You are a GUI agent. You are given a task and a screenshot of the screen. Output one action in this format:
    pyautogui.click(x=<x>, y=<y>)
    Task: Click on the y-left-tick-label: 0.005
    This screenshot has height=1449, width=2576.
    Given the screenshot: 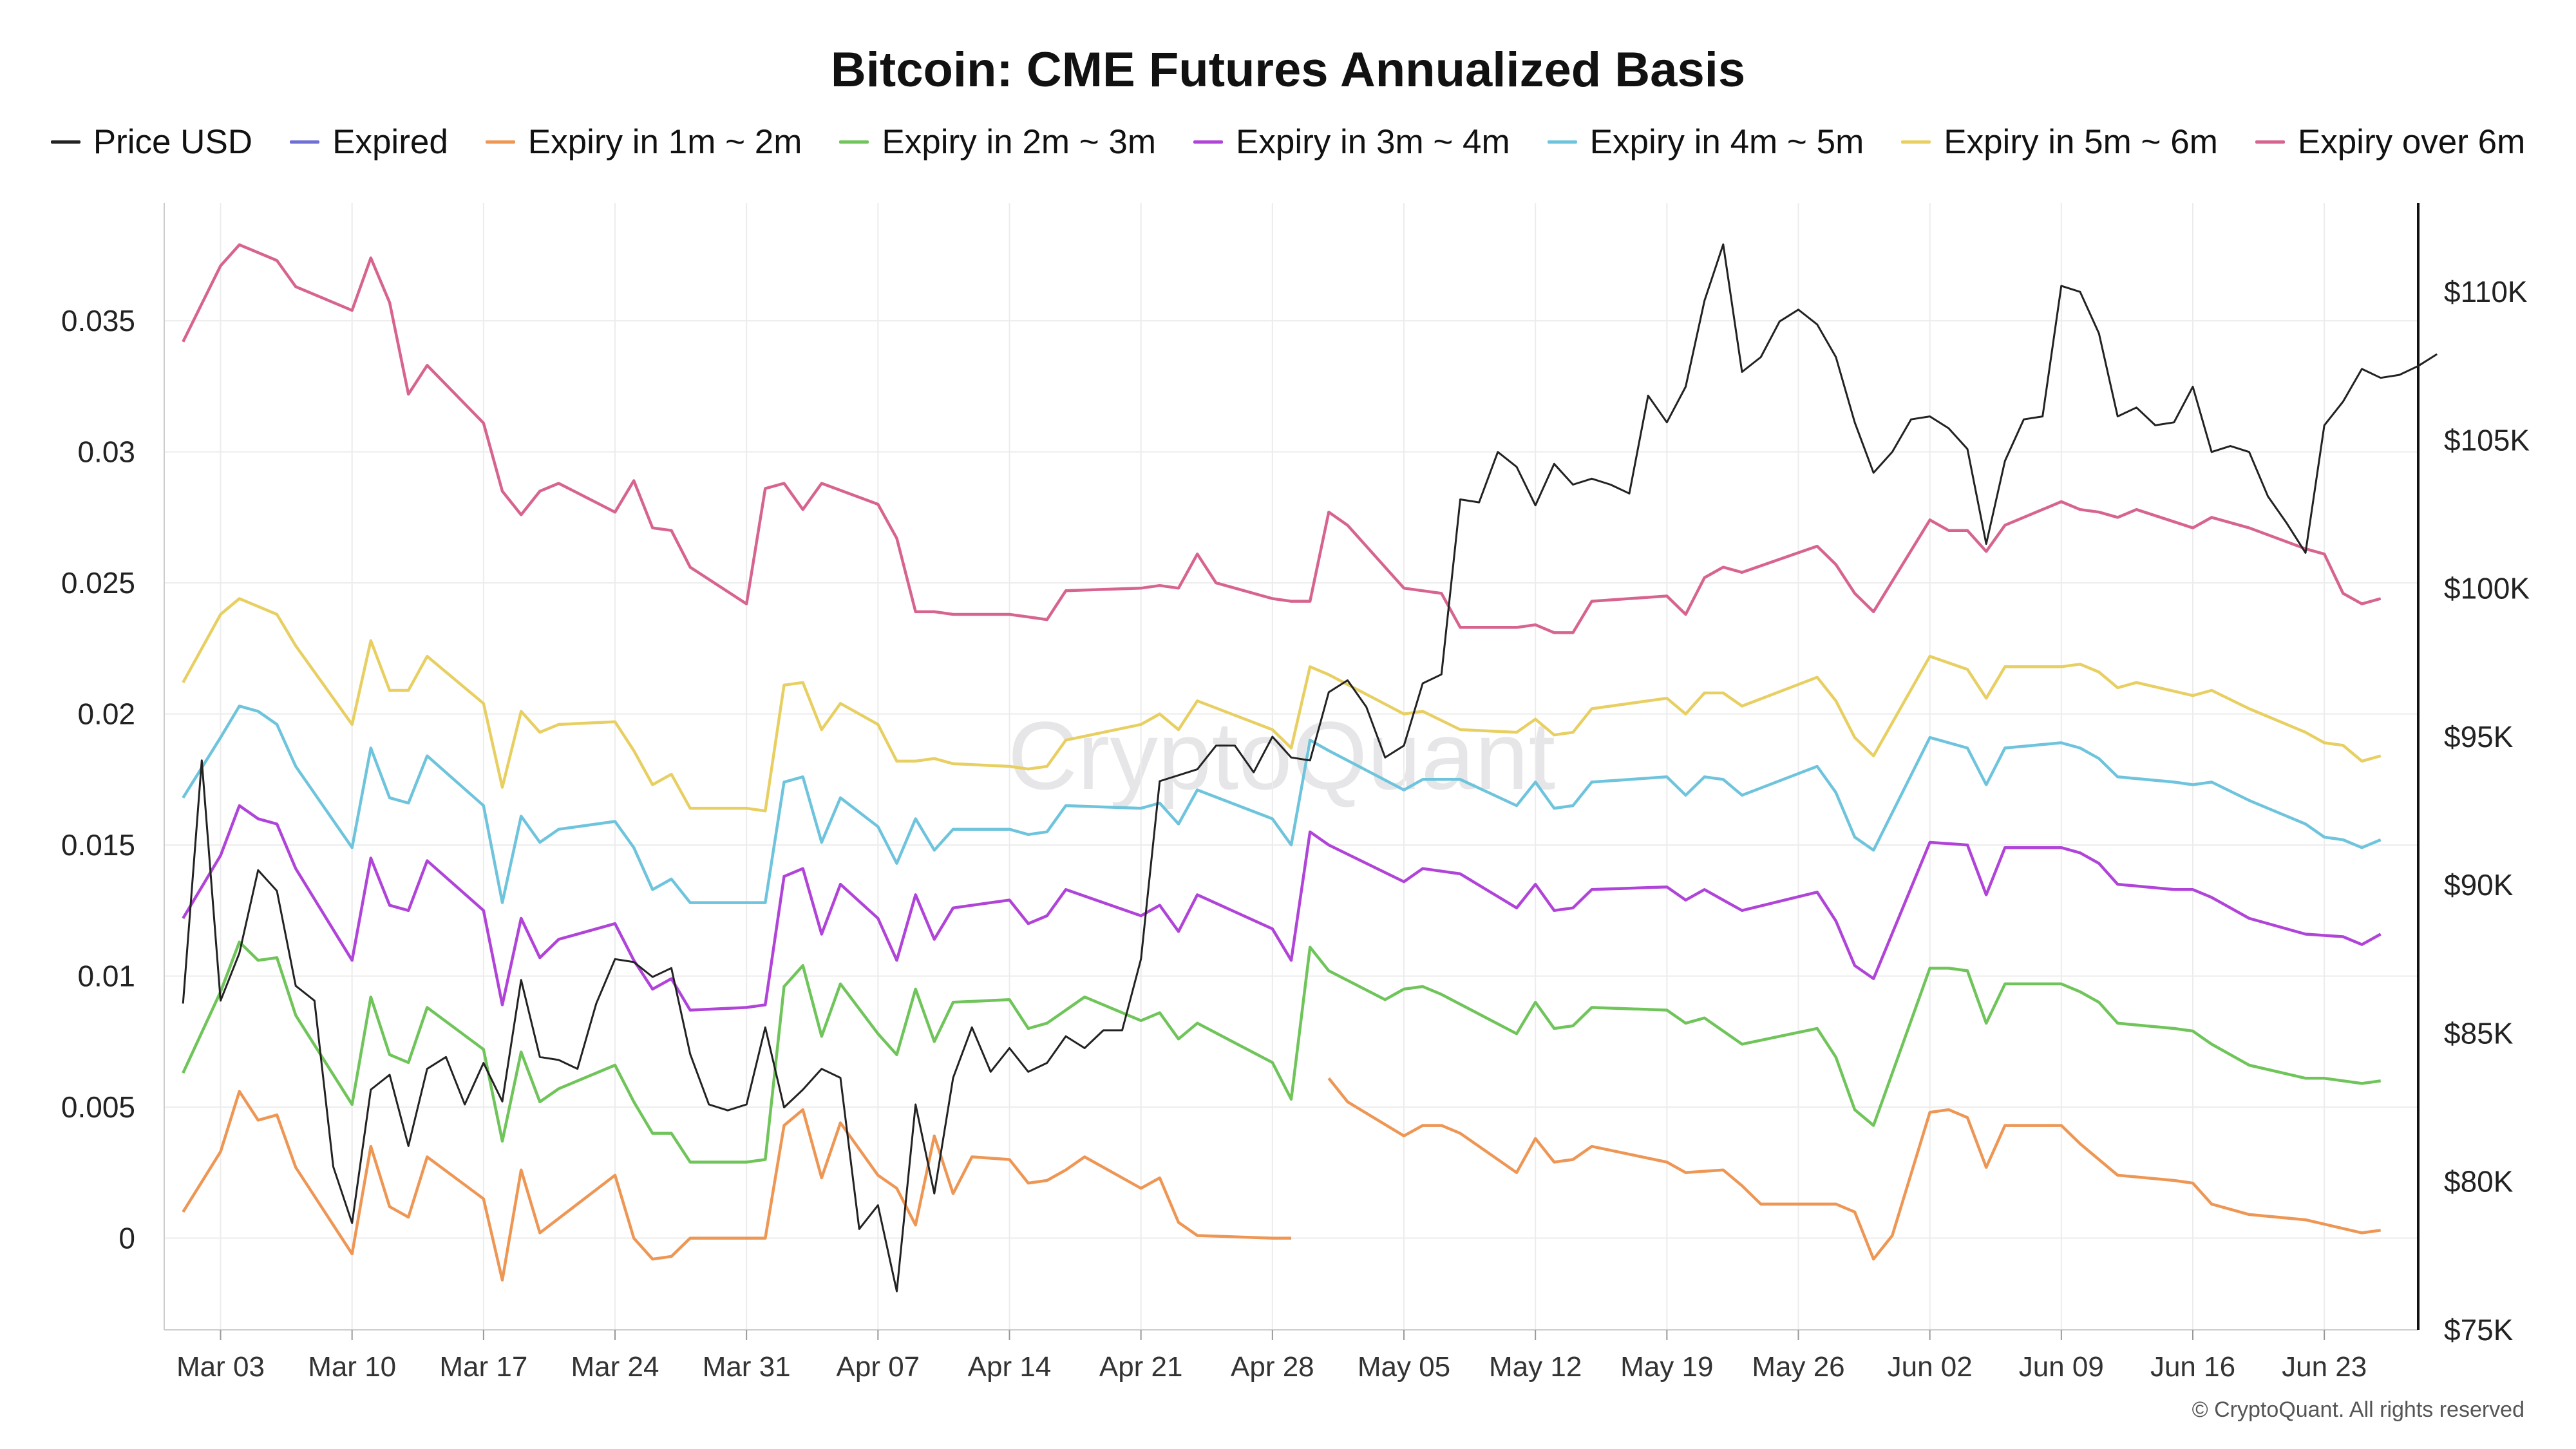 What is the action you would take?
    pyautogui.click(x=98, y=1107)
    